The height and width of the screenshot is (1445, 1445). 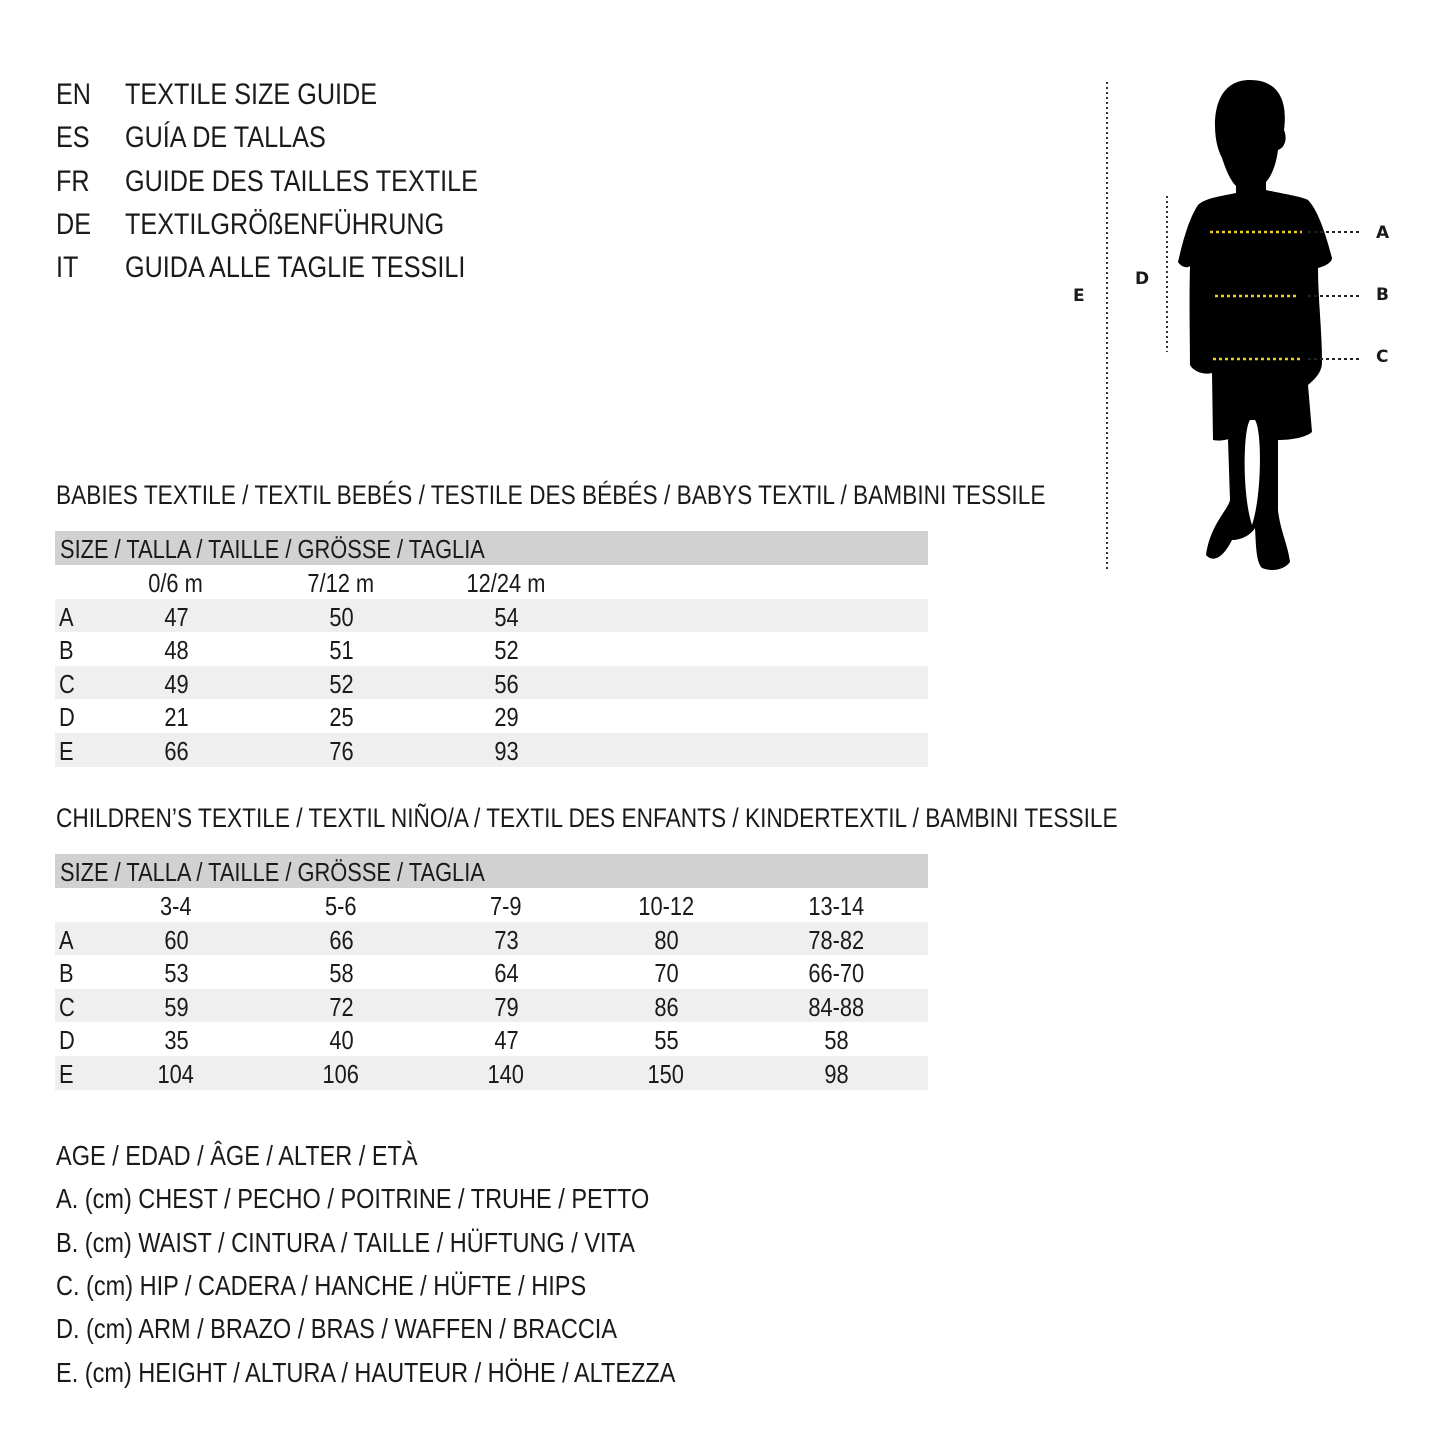 I want to click on lang-title: GUÍA DE TALLAS, so click(x=225, y=137).